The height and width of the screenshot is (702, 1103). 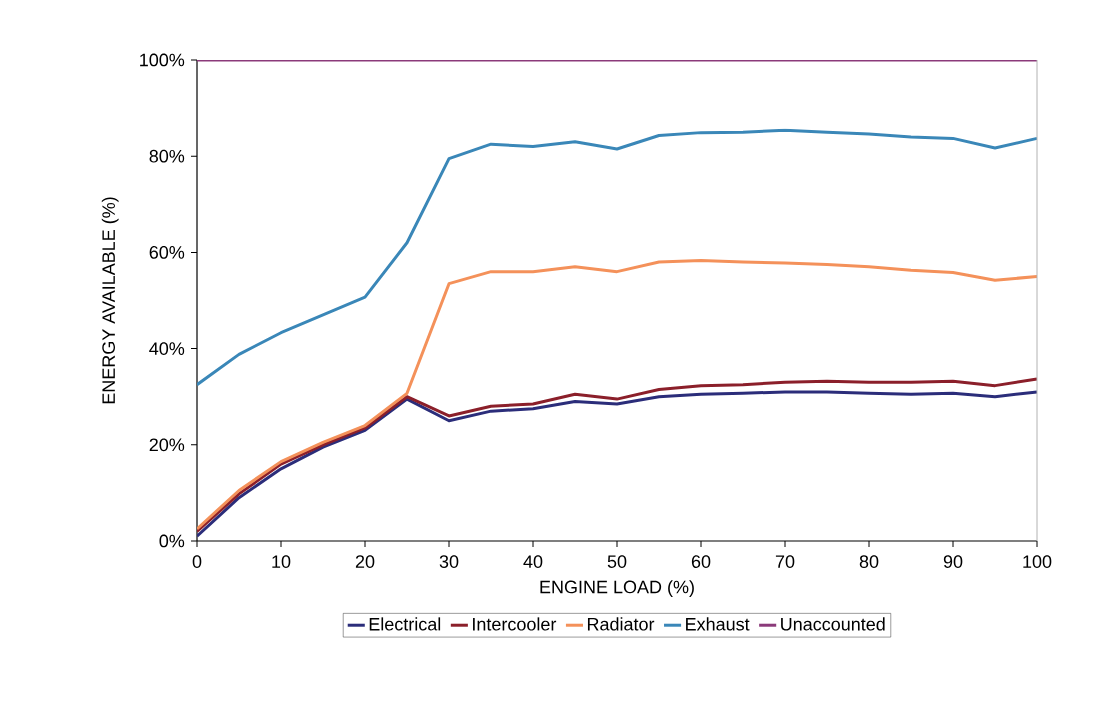 I want to click on x-tick-label: 60, so click(x=701, y=561).